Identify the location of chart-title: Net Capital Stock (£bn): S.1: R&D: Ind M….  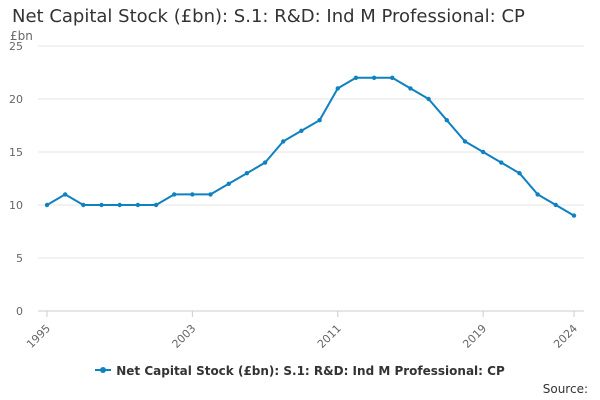
(268, 16).